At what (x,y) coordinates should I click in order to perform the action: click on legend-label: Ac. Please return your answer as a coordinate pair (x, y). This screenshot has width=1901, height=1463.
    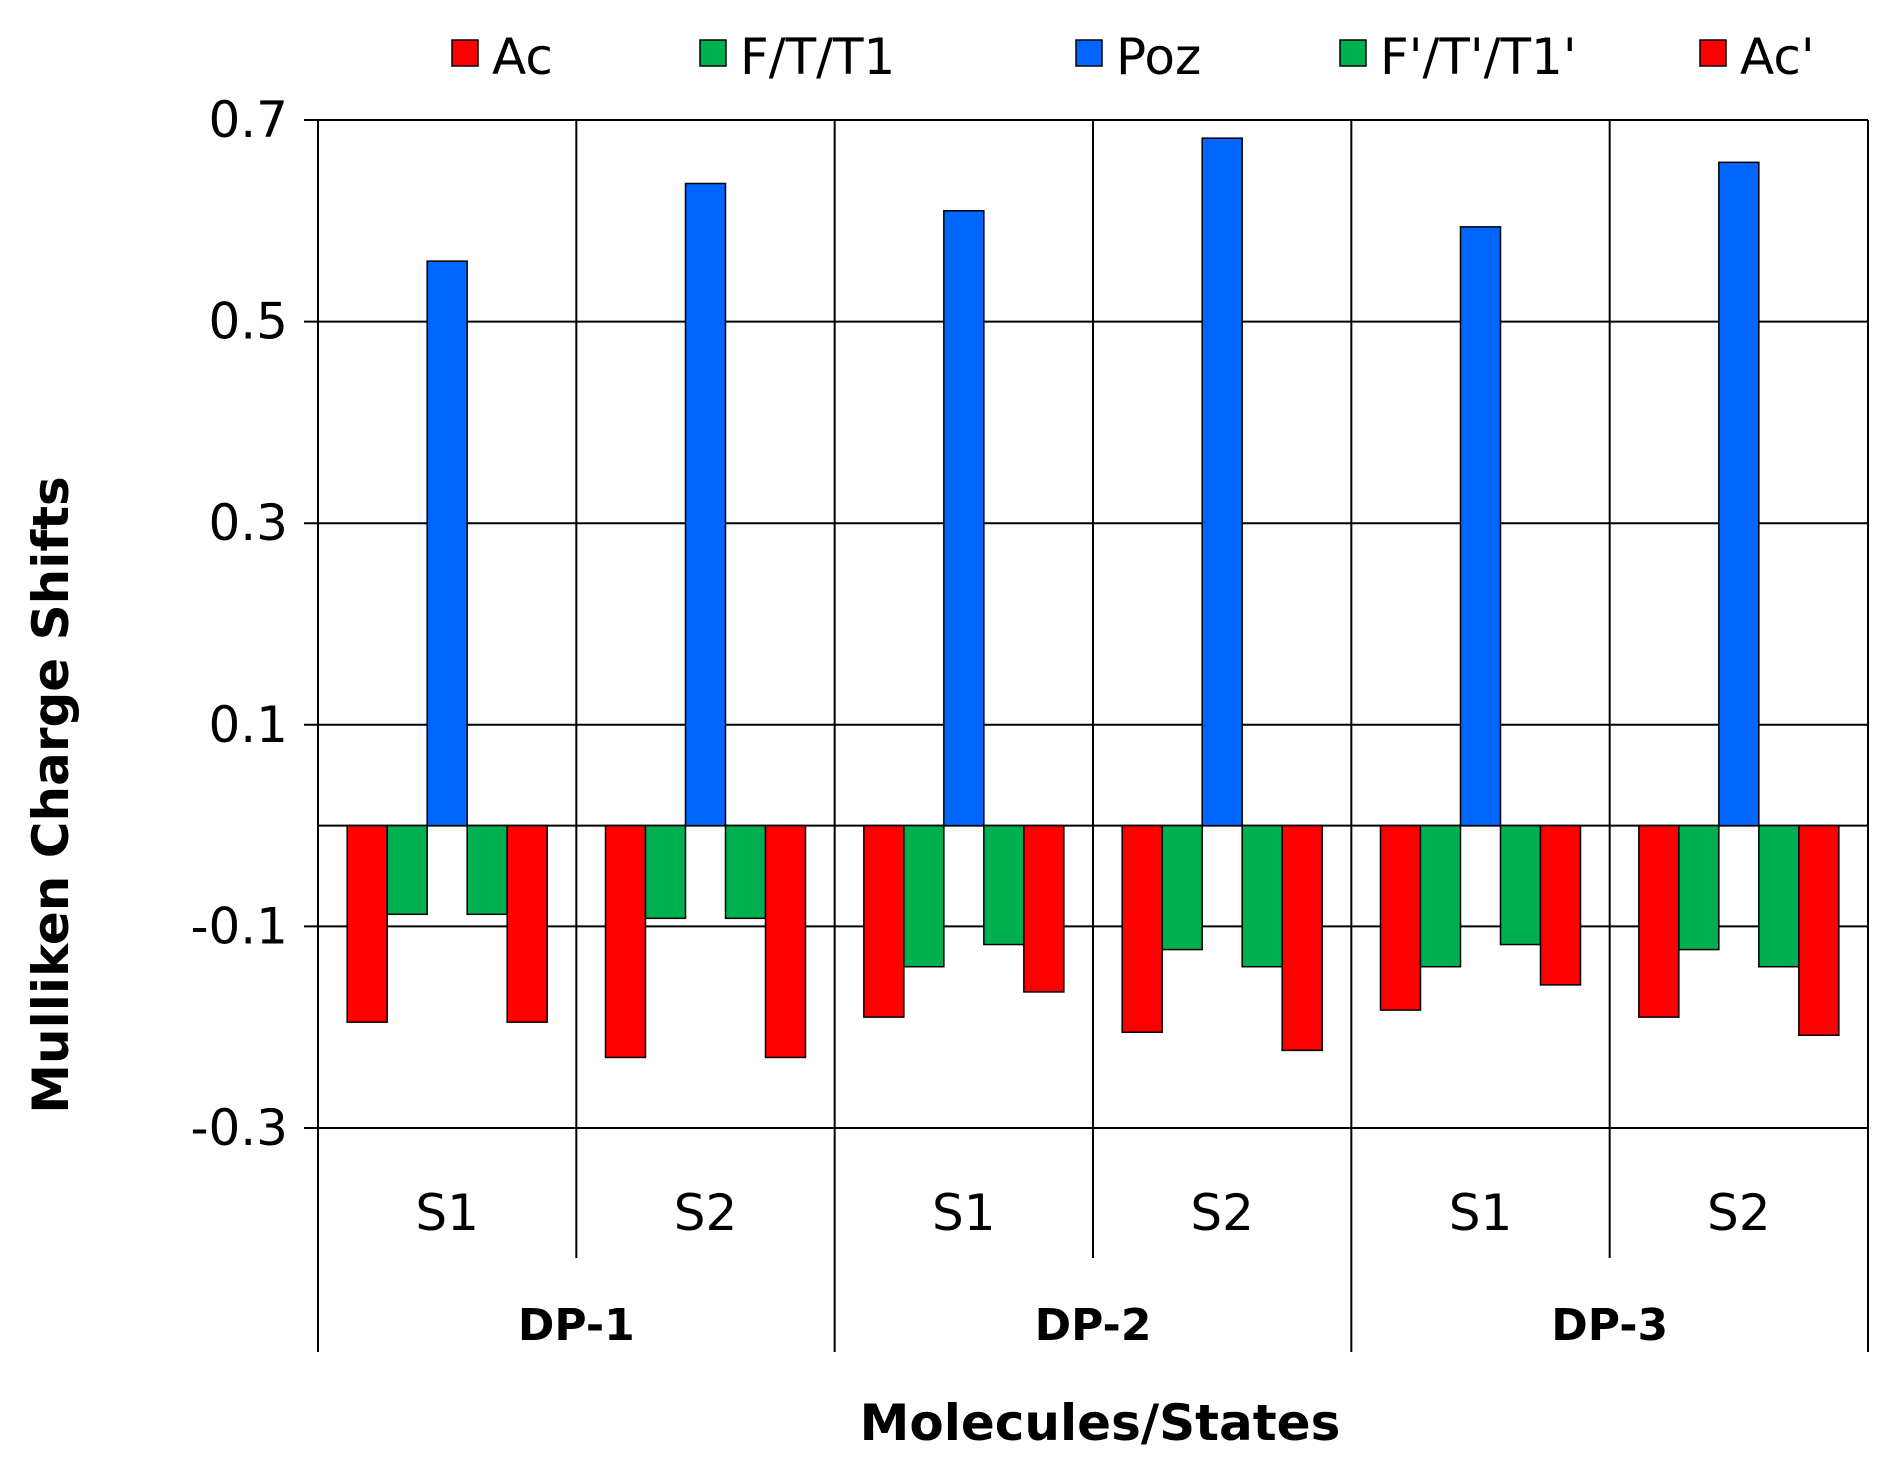
    Looking at the image, I should click on (522, 57).